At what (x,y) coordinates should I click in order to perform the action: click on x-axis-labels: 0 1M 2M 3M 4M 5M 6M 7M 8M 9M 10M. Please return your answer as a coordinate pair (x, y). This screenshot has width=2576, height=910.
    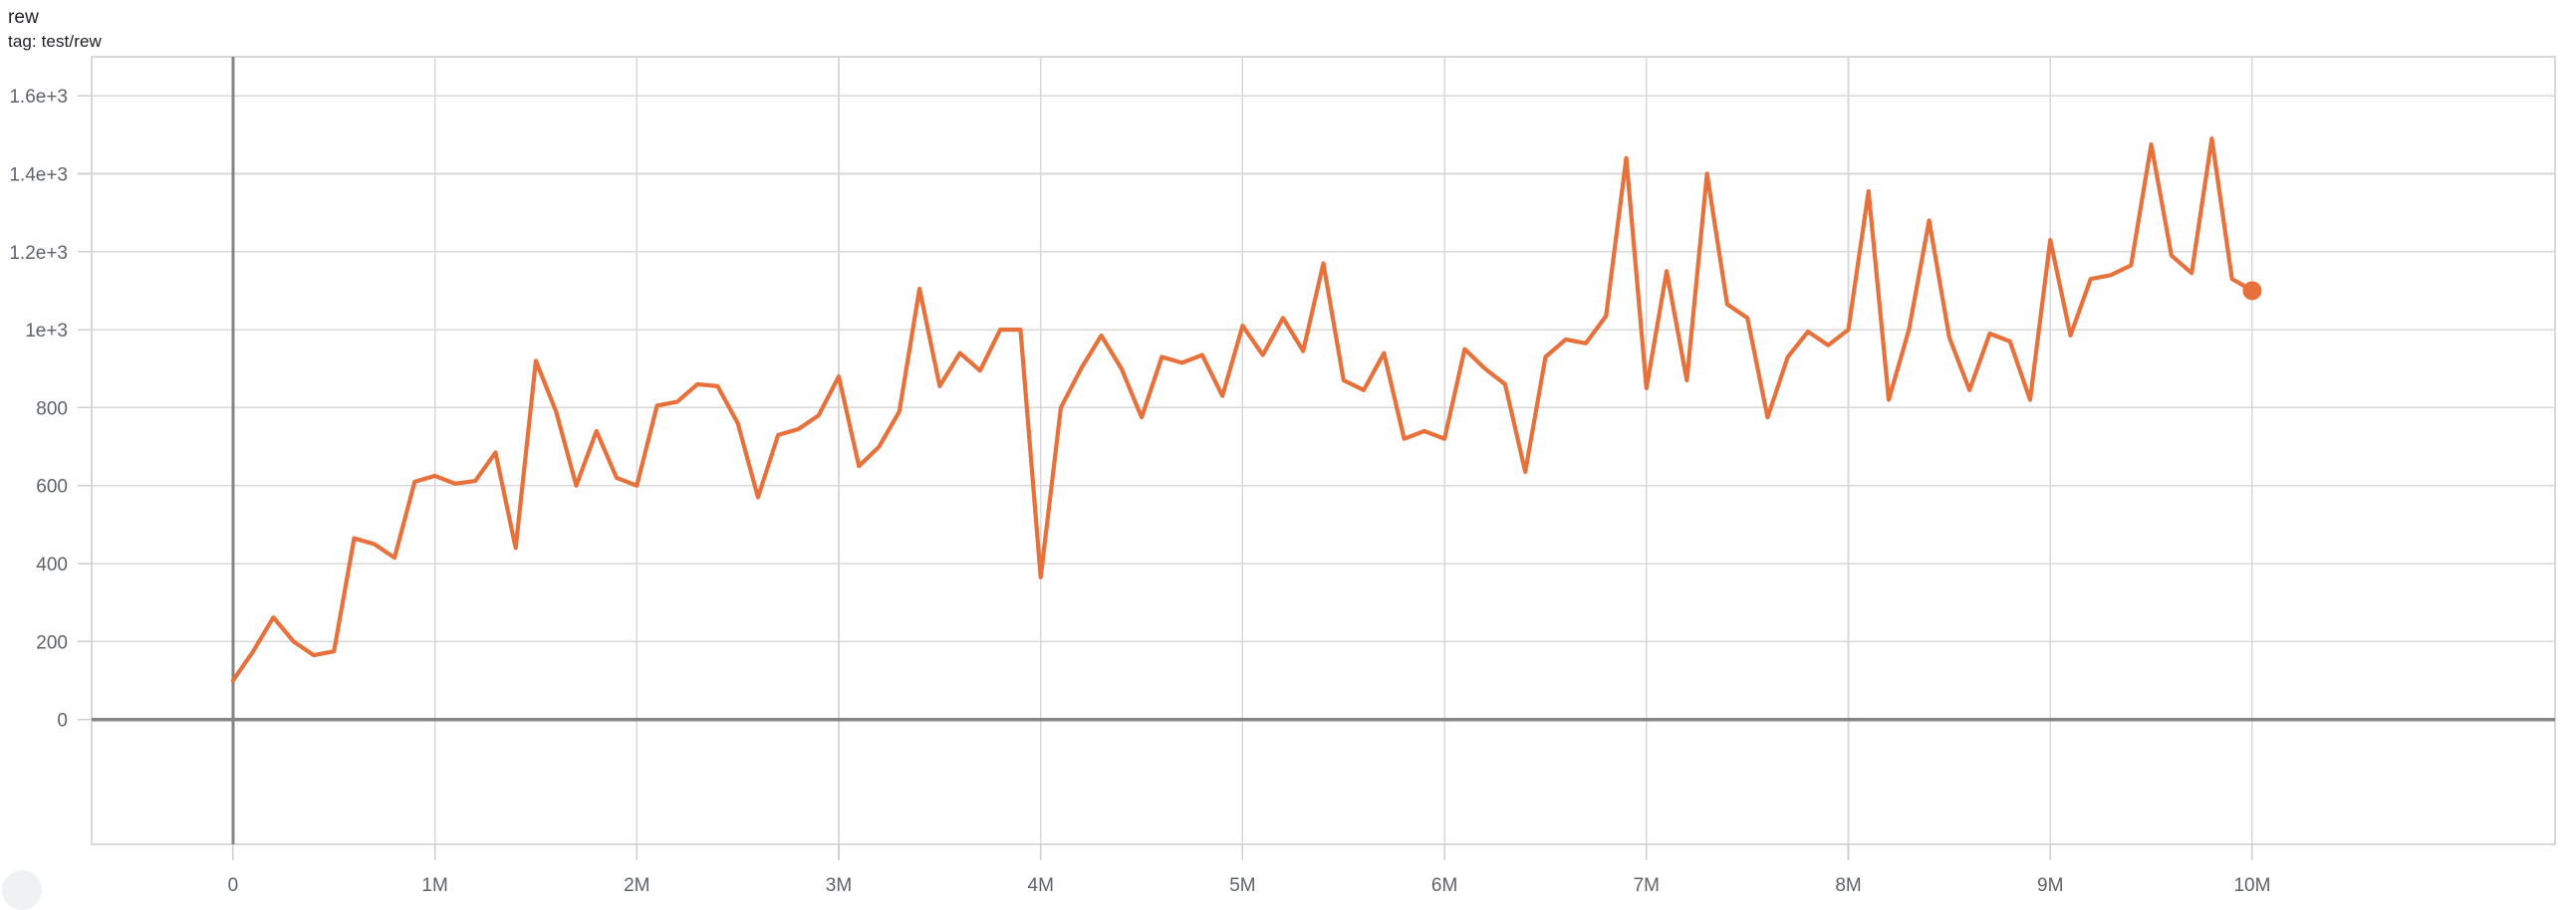
    Looking at the image, I should click on (1249, 885).